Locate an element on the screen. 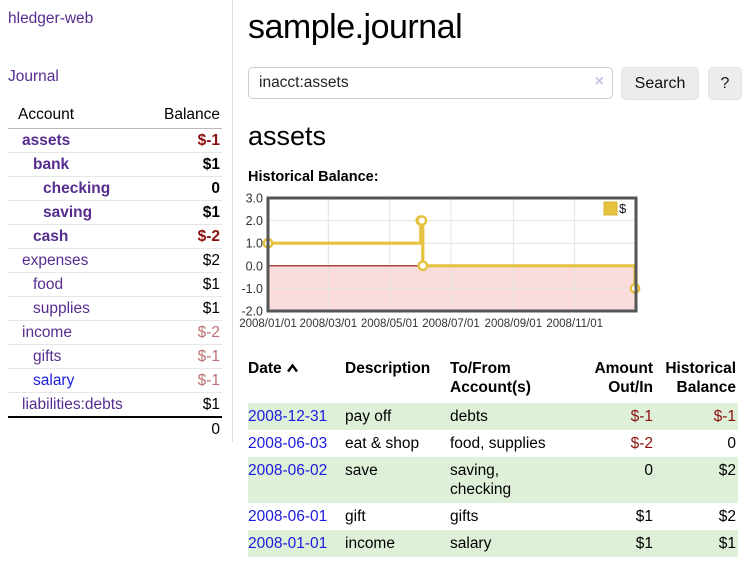  transaction-accounts: debts is located at coordinates (469, 416).